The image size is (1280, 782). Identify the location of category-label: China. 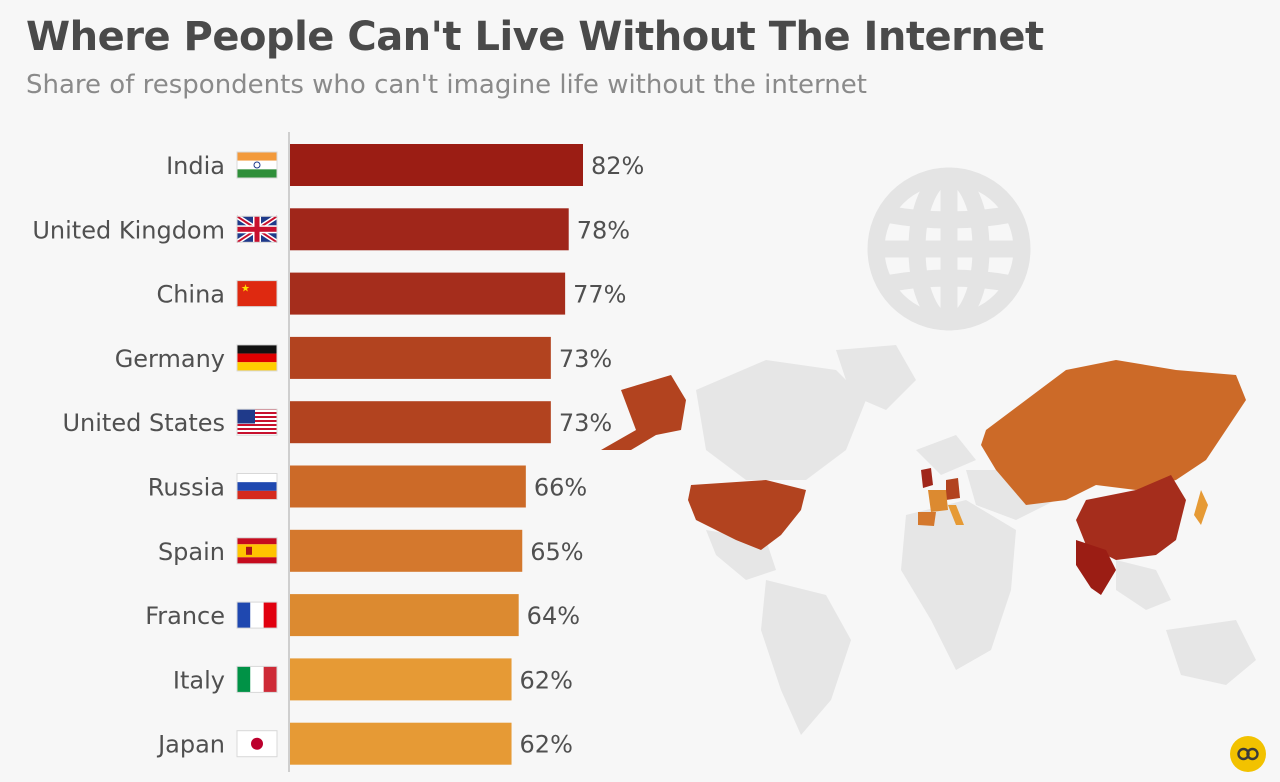
(190, 295).